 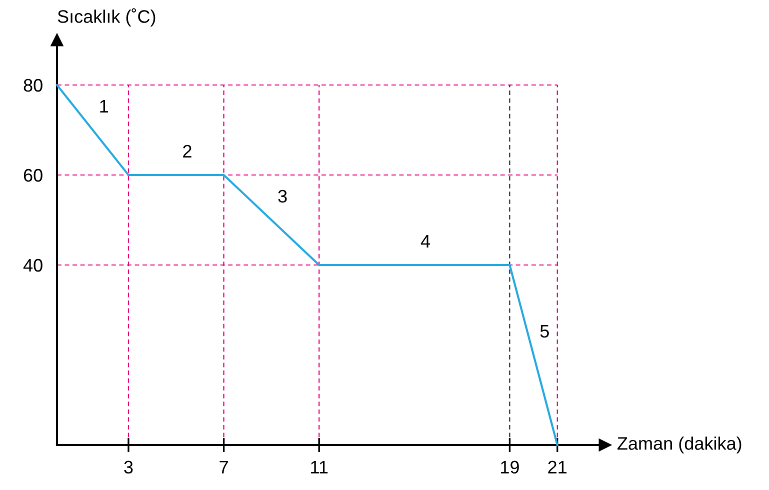 What do you see at coordinates (679, 445) in the screenshot?
I see `x-axis-title: Zaman (dakika)` at bounding box center [679, 445].